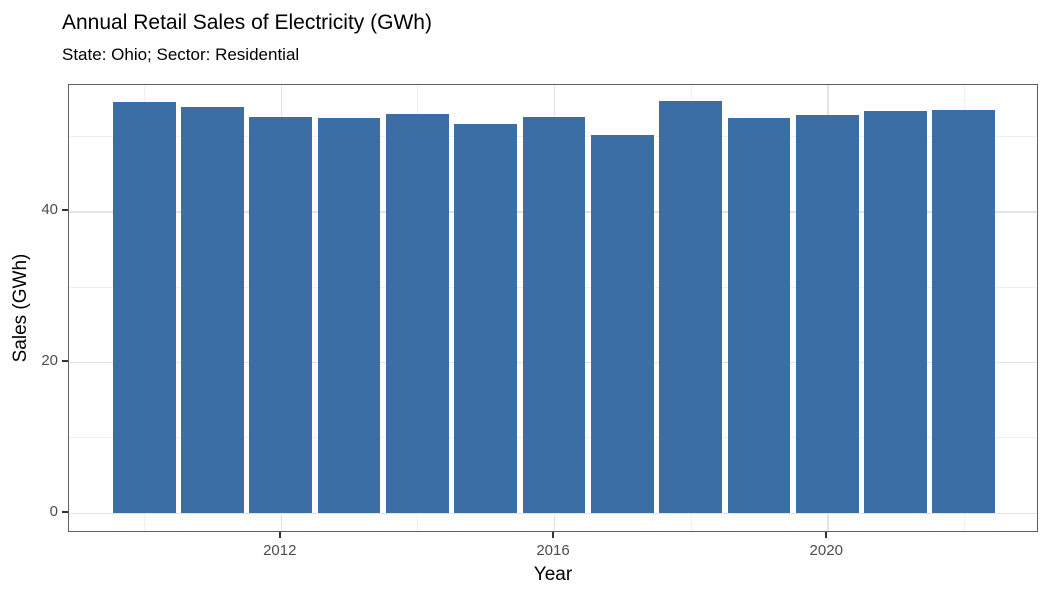 This screenshot has height=600, width=1050. Describe the element at coordinates (181, 54) in the screenshot. I see `chart-subtitle: State: Ohio; Sector: Residential` at that location.